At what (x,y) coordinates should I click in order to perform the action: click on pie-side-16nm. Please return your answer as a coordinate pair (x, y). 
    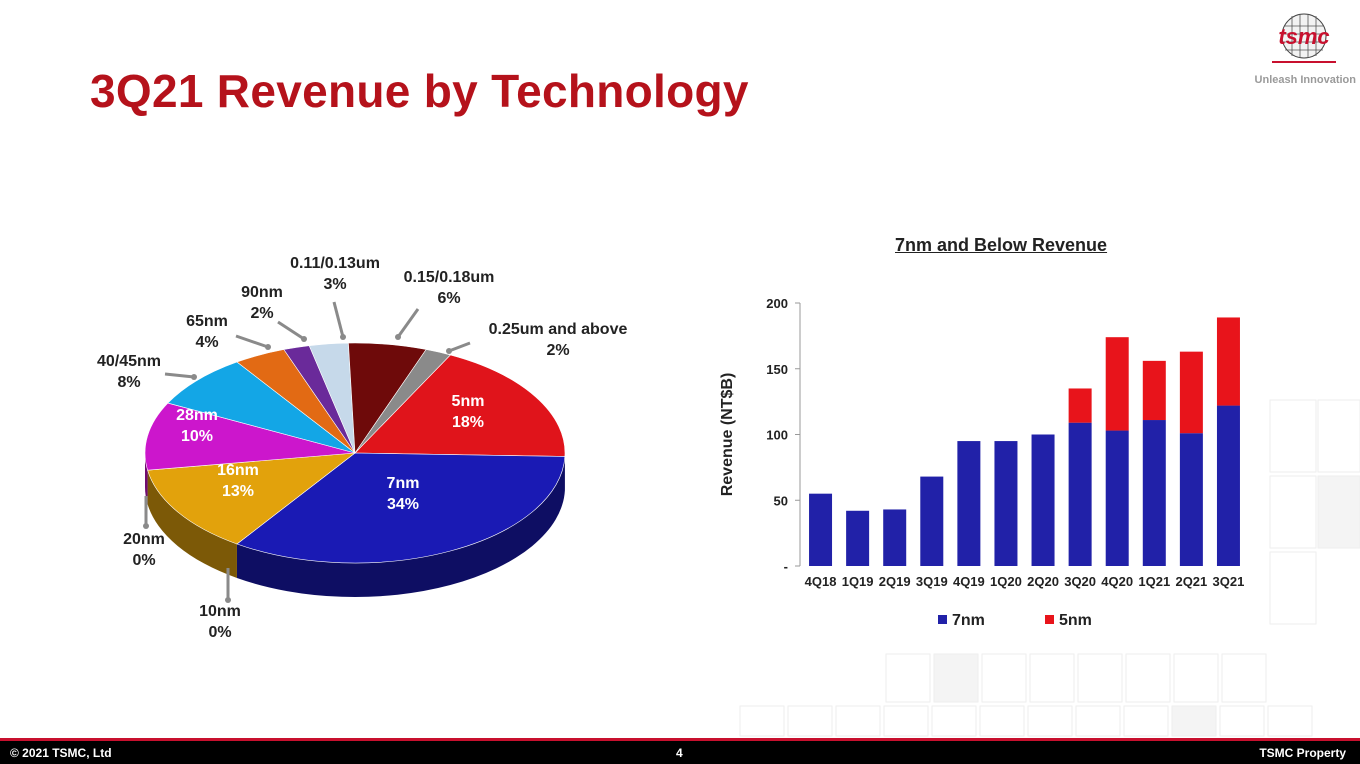
    Looking at the image, I should click on (192, 524).